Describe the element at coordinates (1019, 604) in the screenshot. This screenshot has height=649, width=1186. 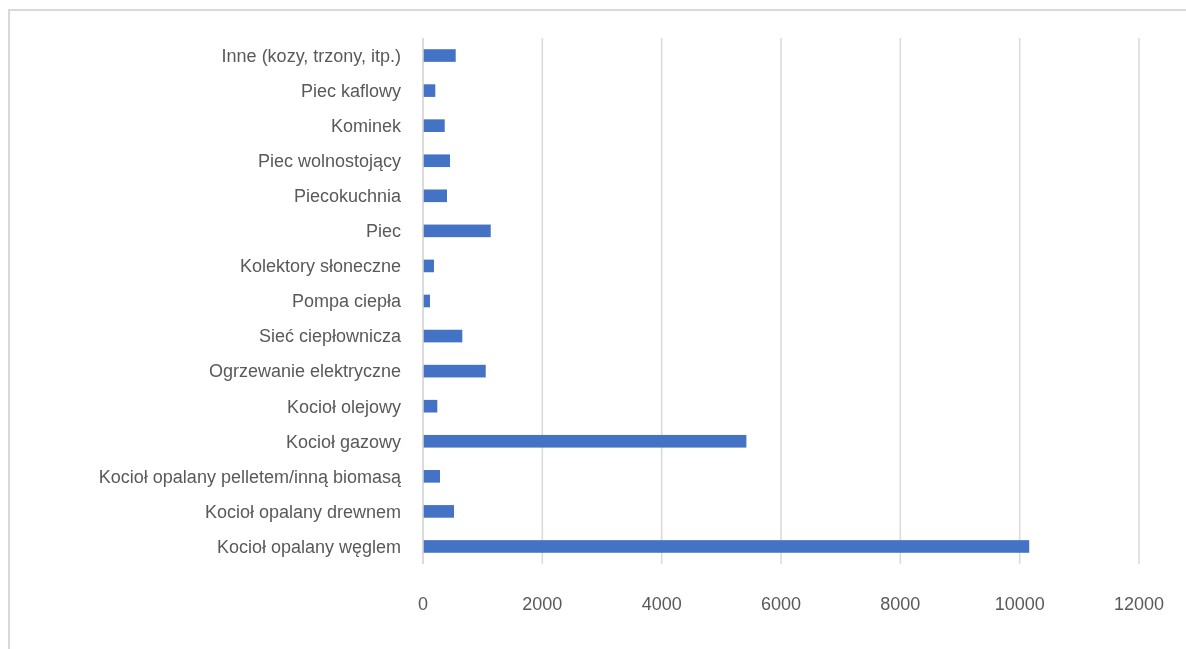
I see `x-tick-label: 10000` at that location.